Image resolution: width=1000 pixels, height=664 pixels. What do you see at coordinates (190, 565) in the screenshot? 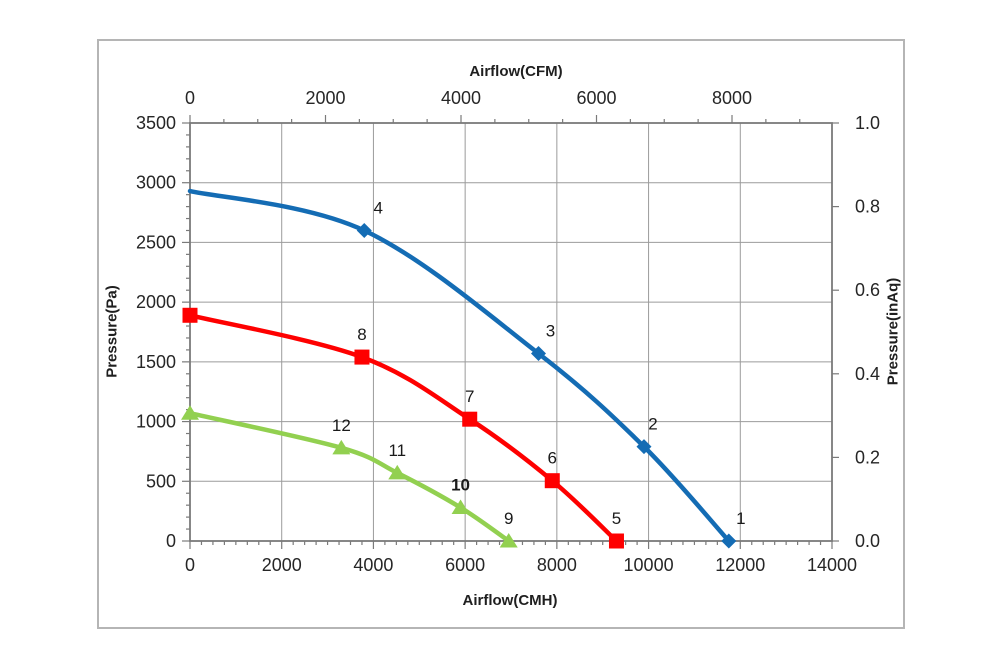
I see `bottom-tick-label: 0` at bounding box center [190, 565].